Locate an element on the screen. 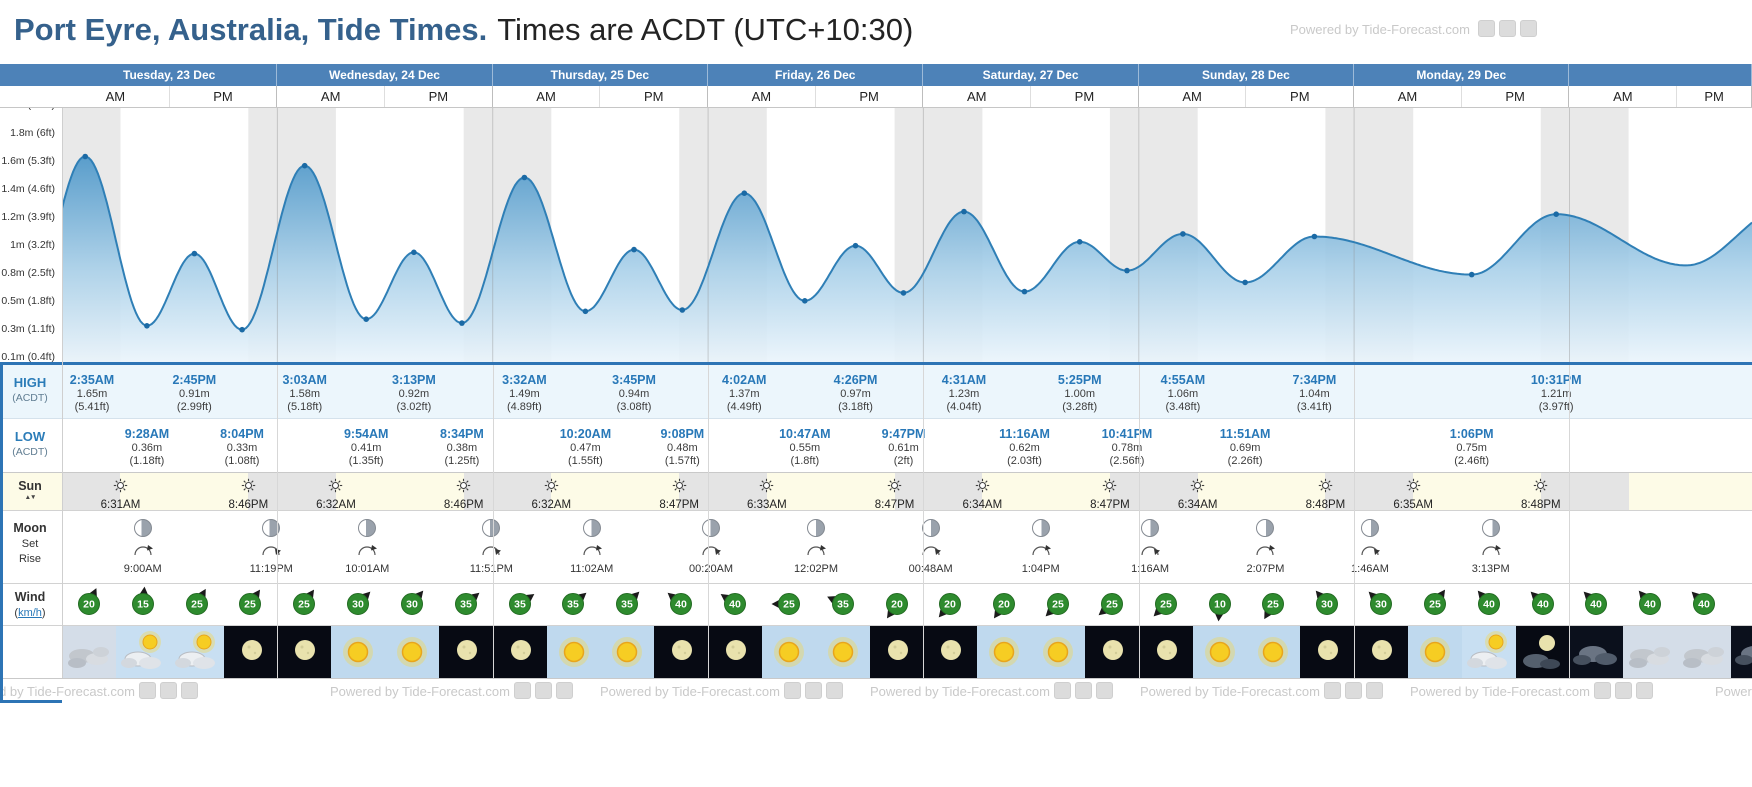 This screenshot has width=1752, height=787. tide-height-m: 0.75m is located at coordinates (1471, 448).